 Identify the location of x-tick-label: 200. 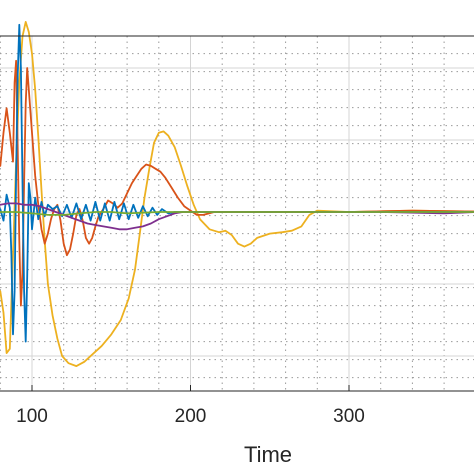
(191, 416).